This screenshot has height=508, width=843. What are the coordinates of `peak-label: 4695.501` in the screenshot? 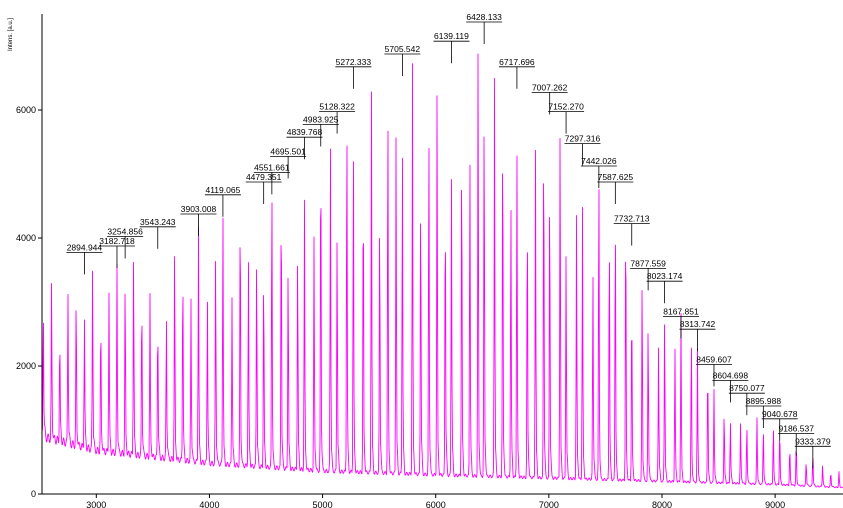 It's located at (288, 151).